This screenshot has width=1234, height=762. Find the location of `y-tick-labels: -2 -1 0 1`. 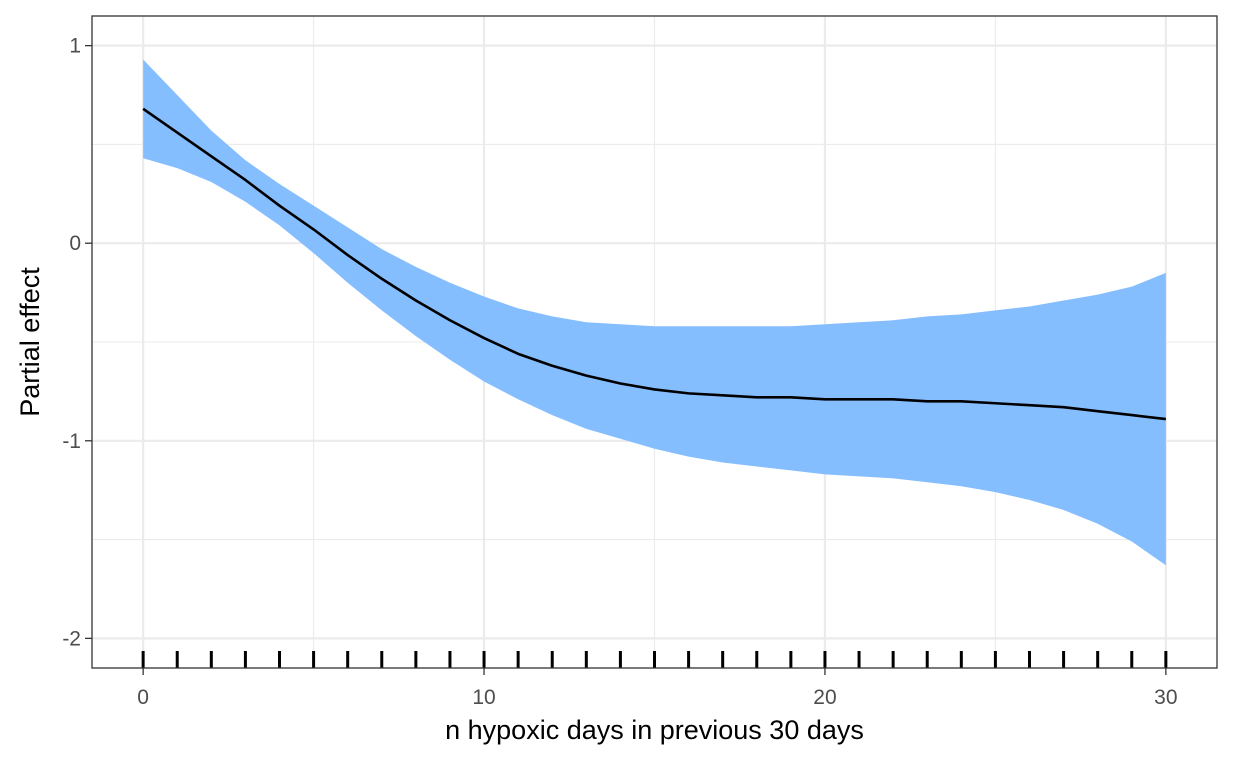

y-tick-labels: -2 -1 0 1 is located at coordinates (71, 343).